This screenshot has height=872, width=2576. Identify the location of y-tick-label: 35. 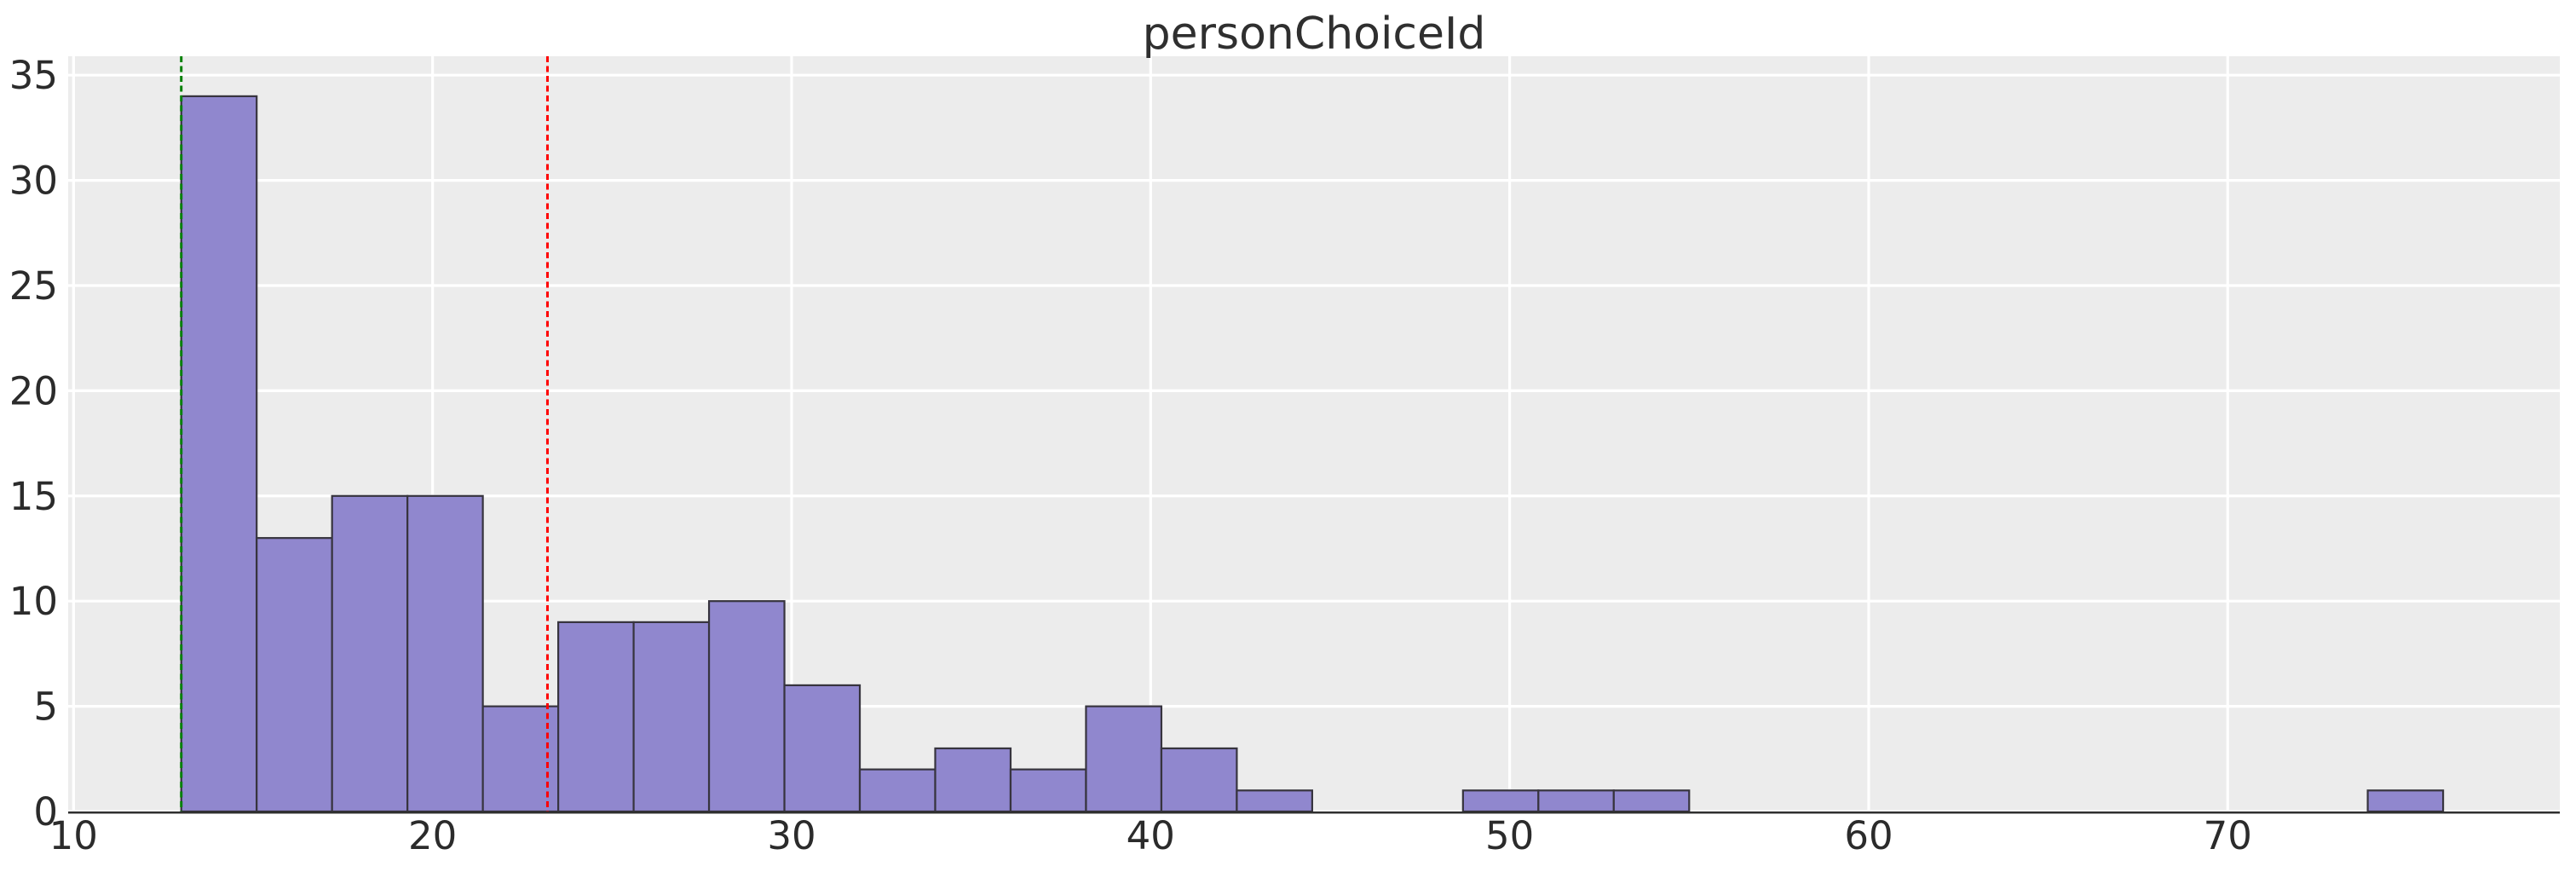
(33, 75).